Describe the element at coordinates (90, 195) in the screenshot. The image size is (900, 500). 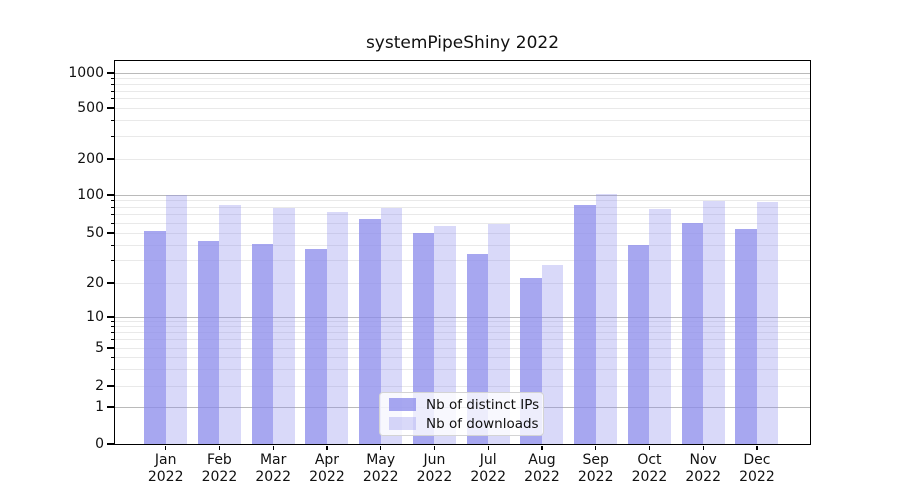
I see `y-tick-label: 100` at that location.